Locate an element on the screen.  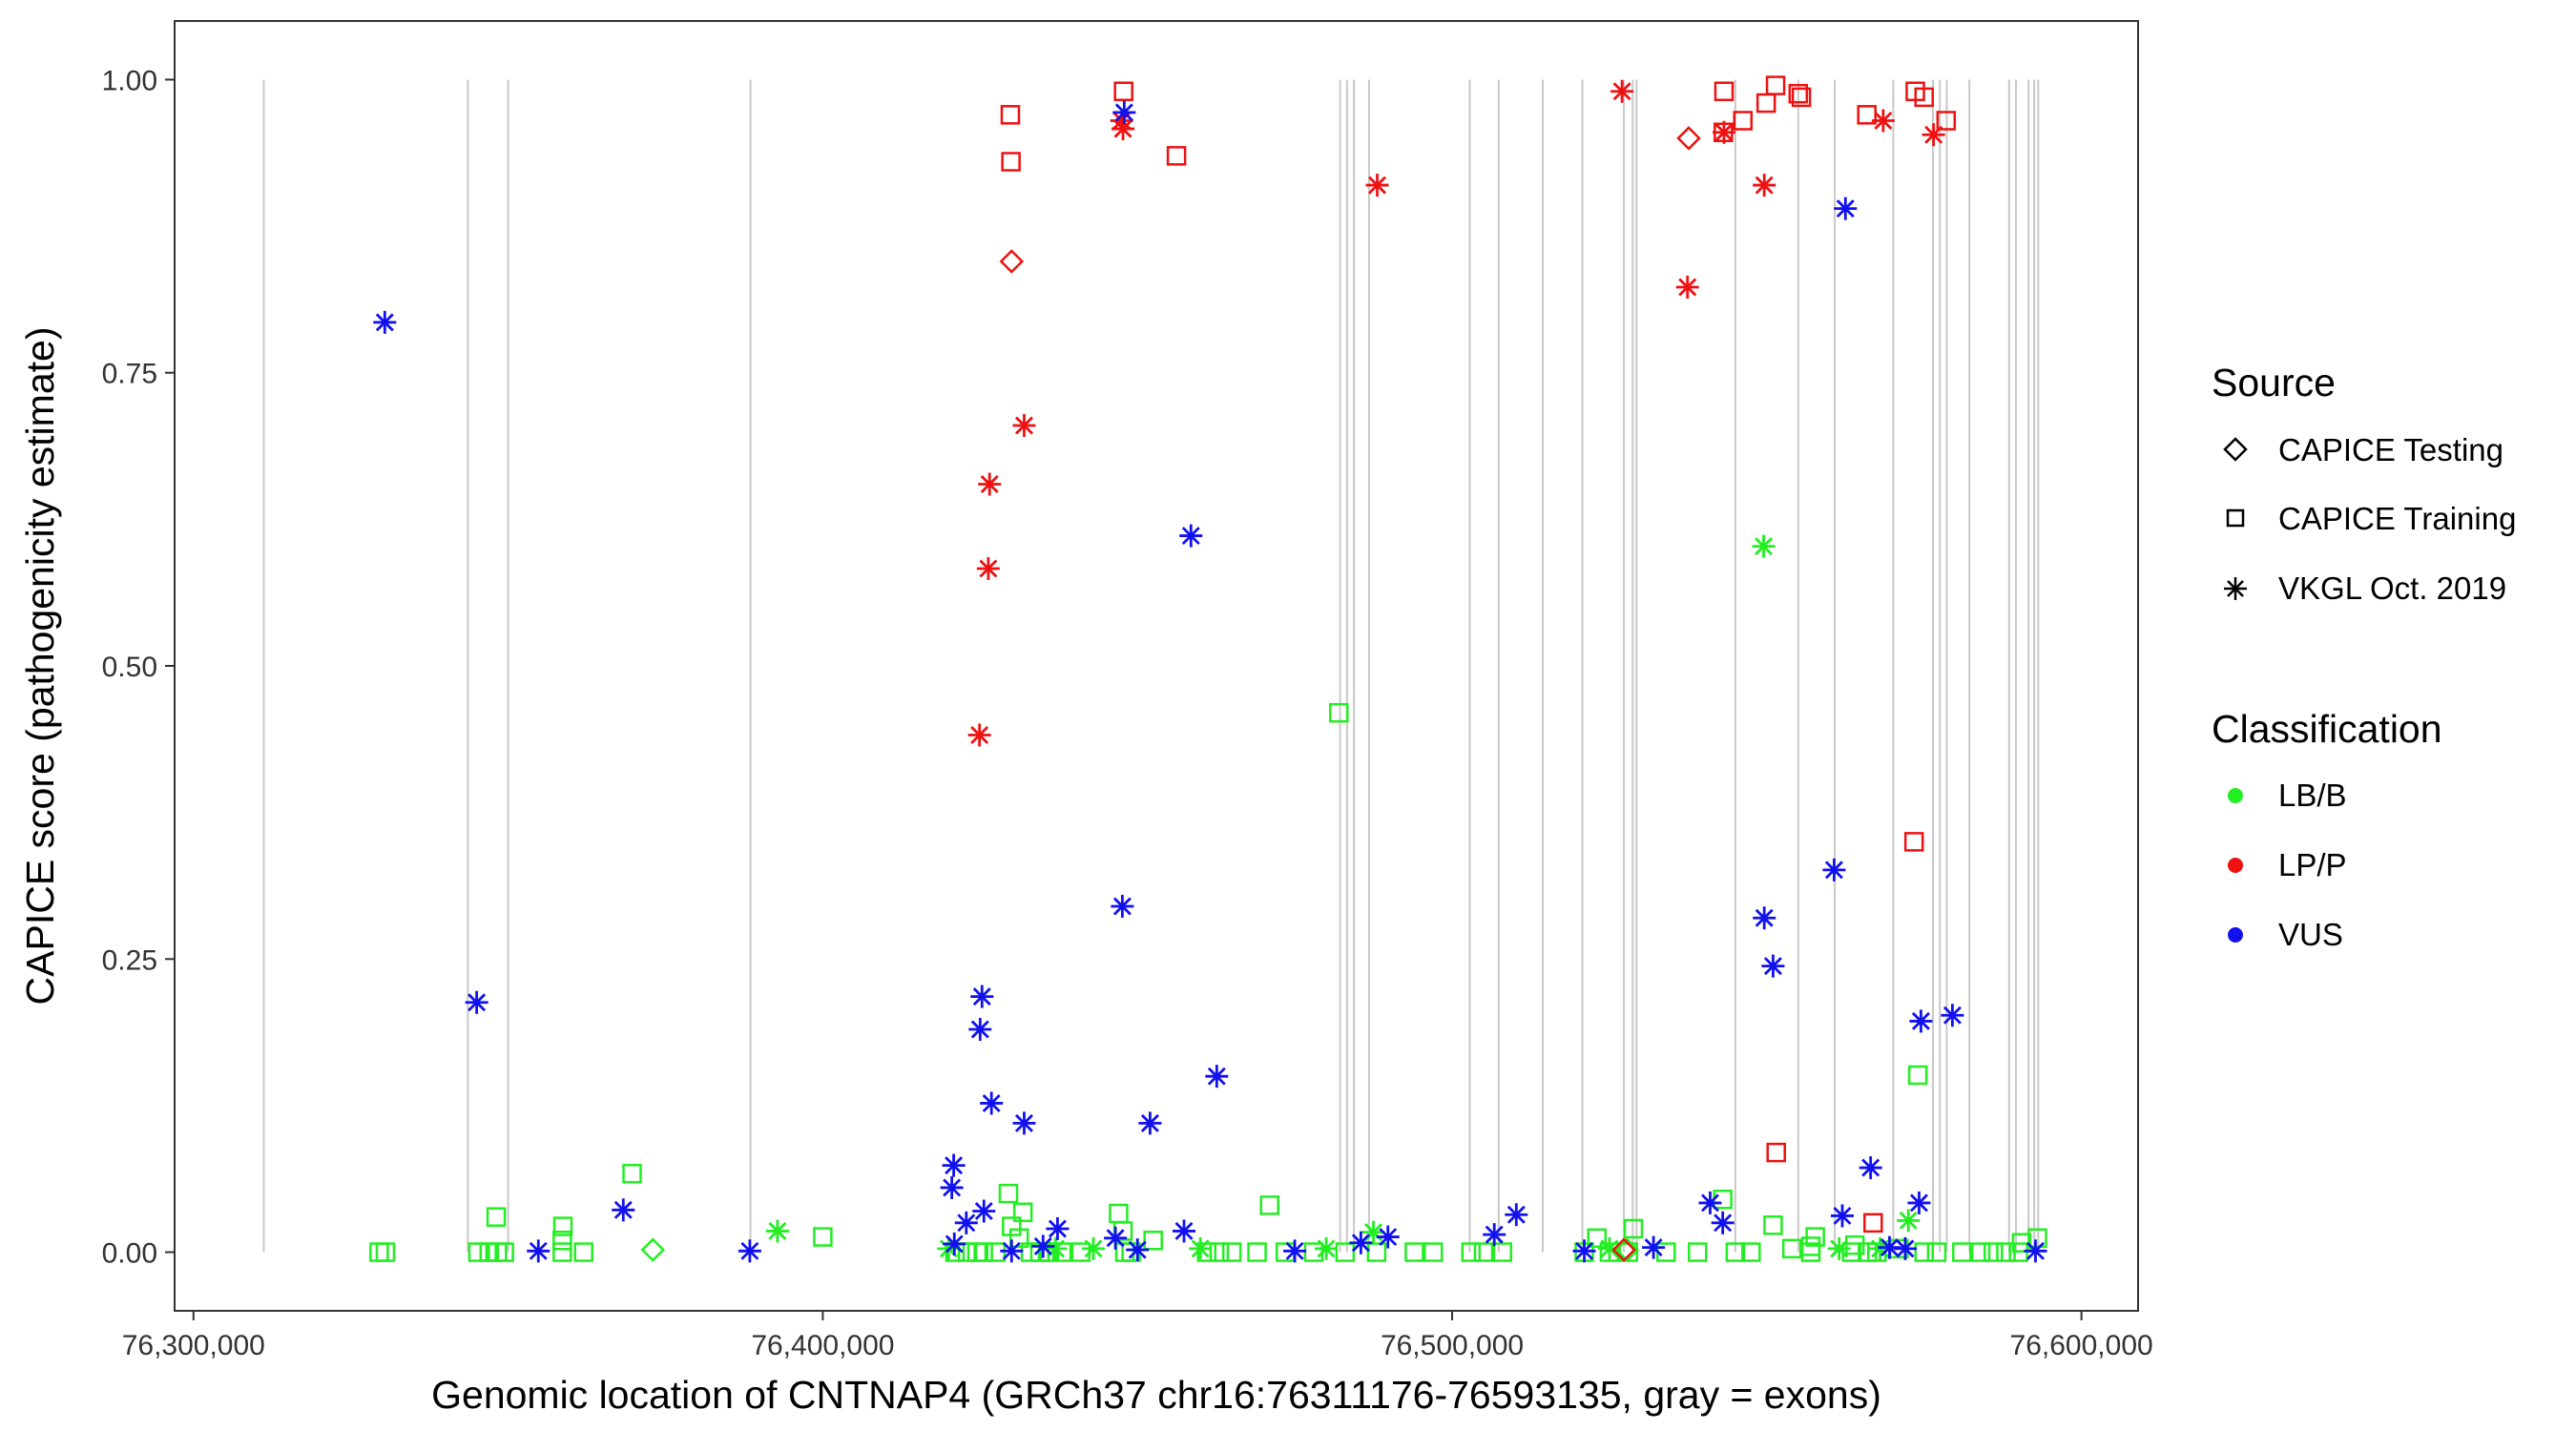
x-axis: 76,300,000 76,400,000 76,500,000 76,600,000 is located at coordinates (1137, 1336).